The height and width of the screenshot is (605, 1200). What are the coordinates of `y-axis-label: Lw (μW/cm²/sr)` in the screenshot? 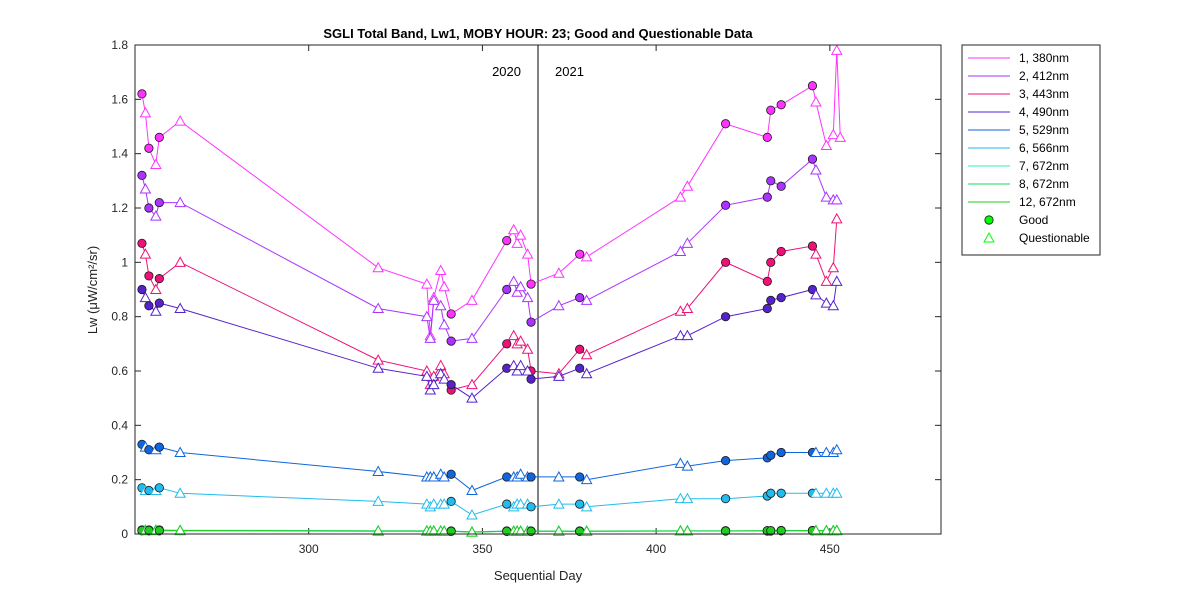 It's located at (92, 290).